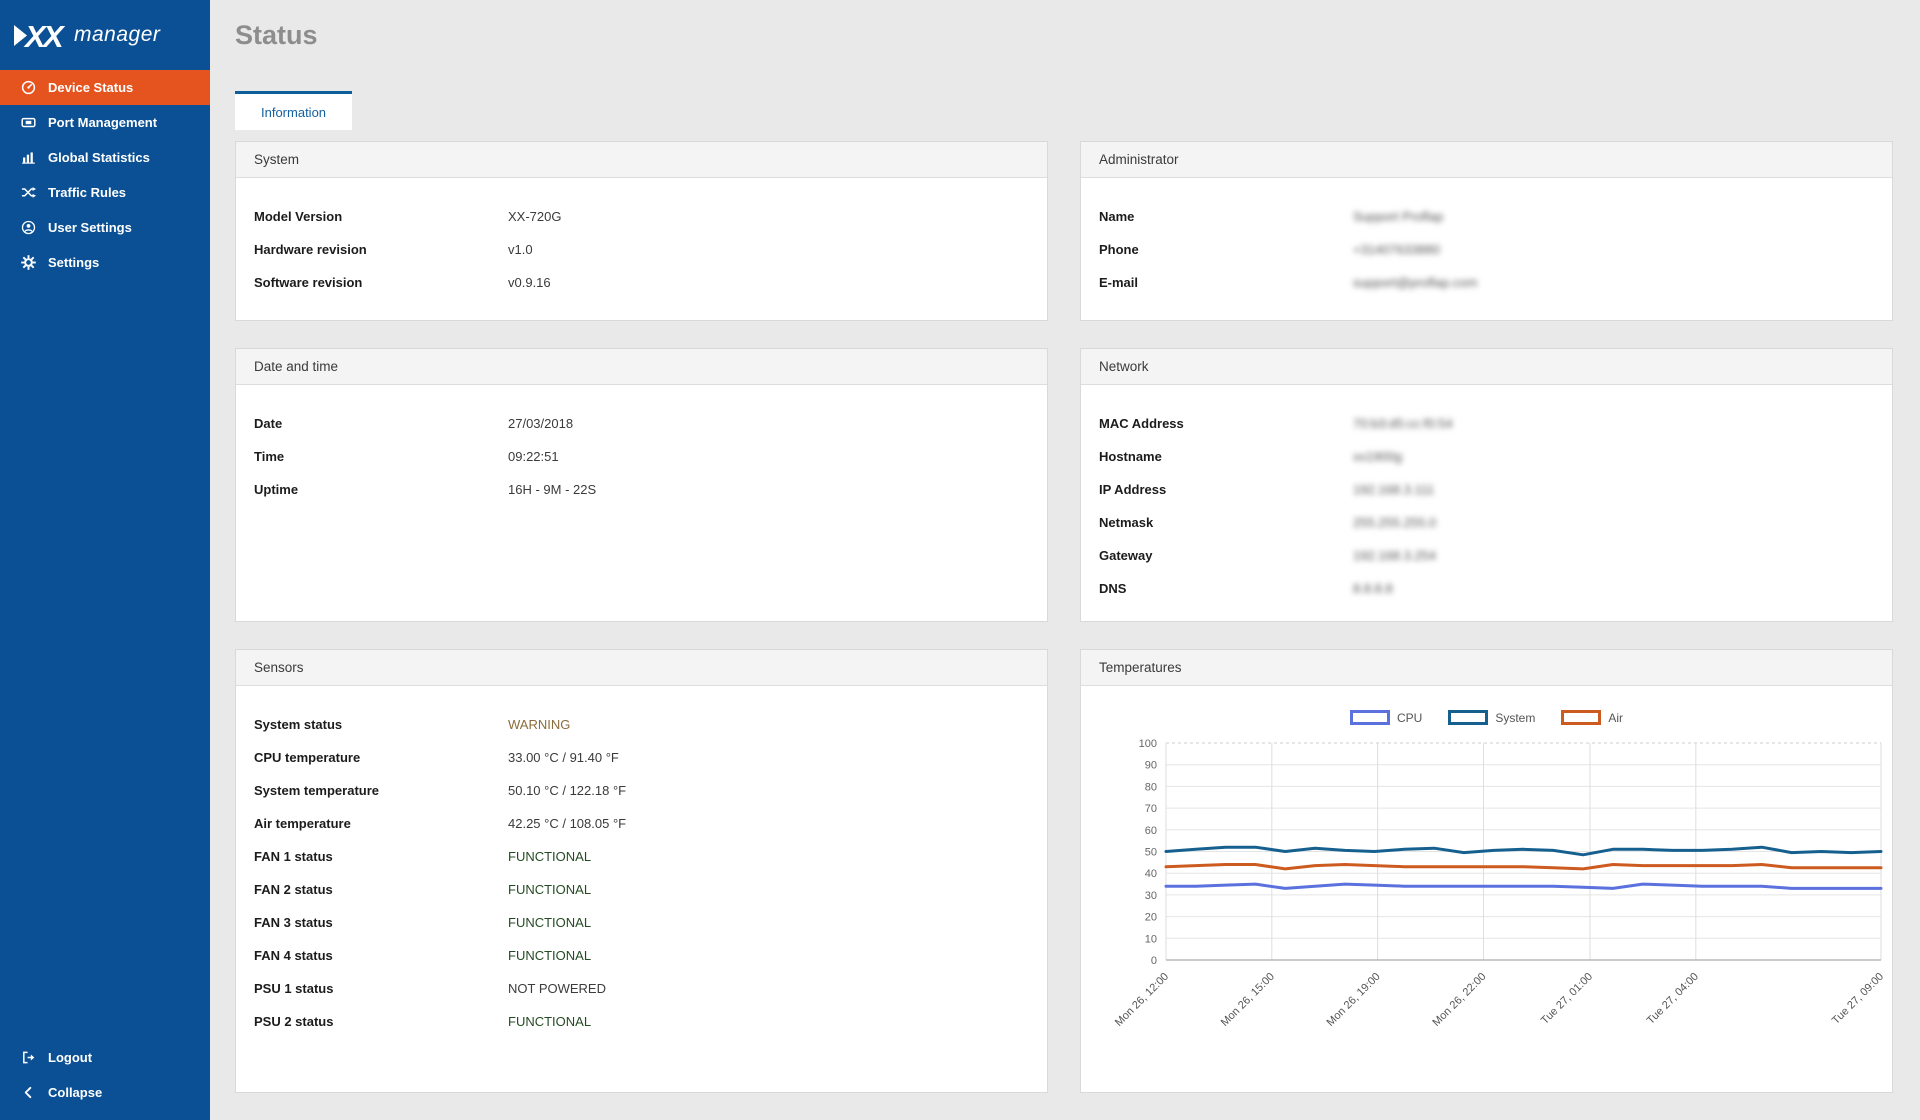 The image size is (1920, 1120). What do you see at coordinates (298, 216) in the screenshot?
I see `info-label: Model Version` at bounding box center [298, 216].